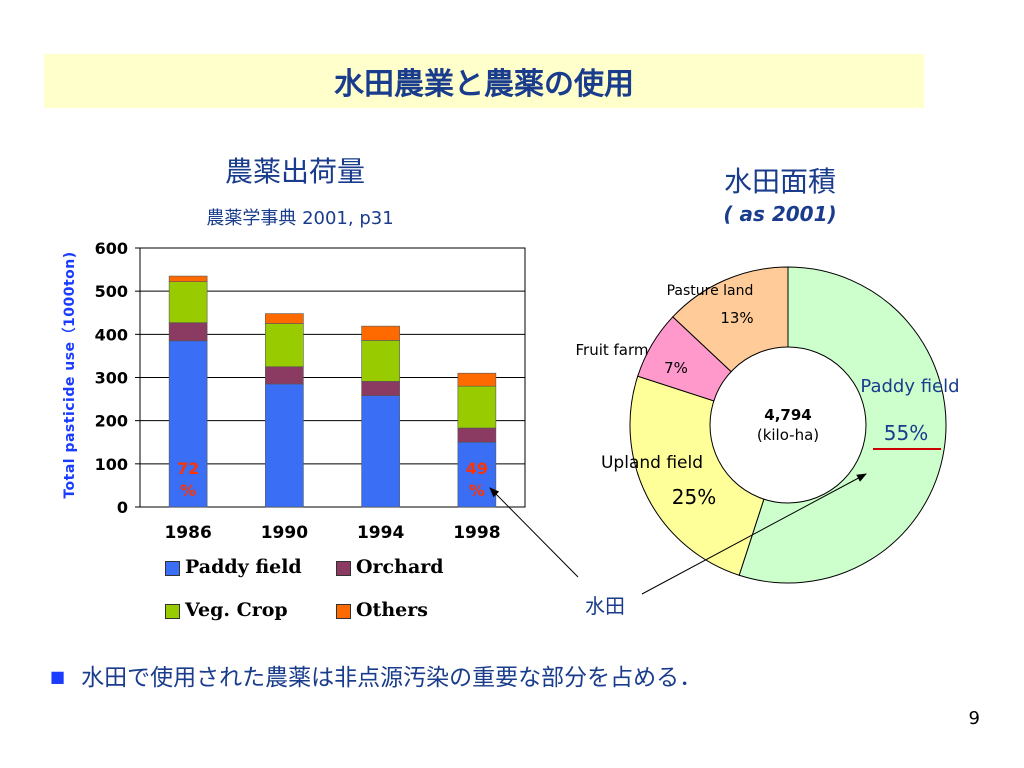 The height and width of the screenshot is (768, 1024). Describe the element at coordinates (122, 507) in the screenshot. I see `ytick-label: 0` at that location.